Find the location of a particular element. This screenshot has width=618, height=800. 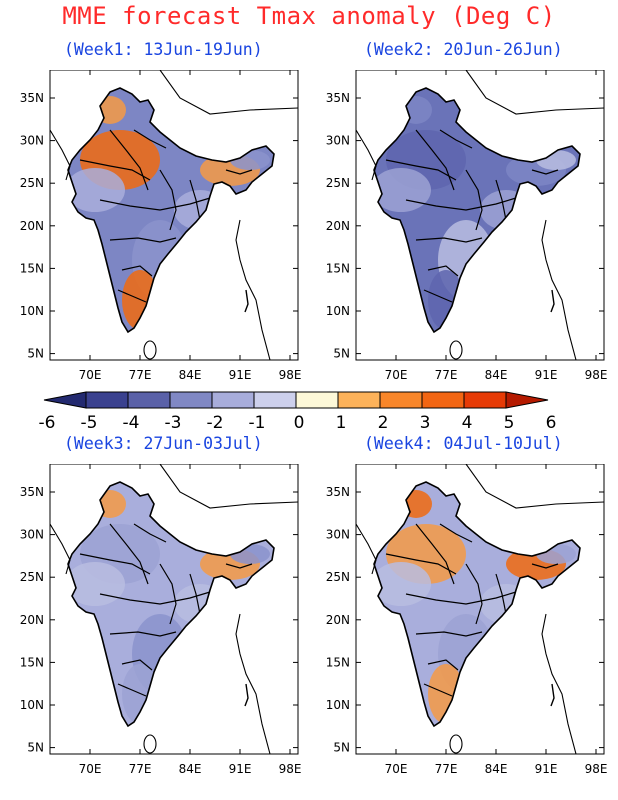

andaman-islands is located at coordinates (246, 695).